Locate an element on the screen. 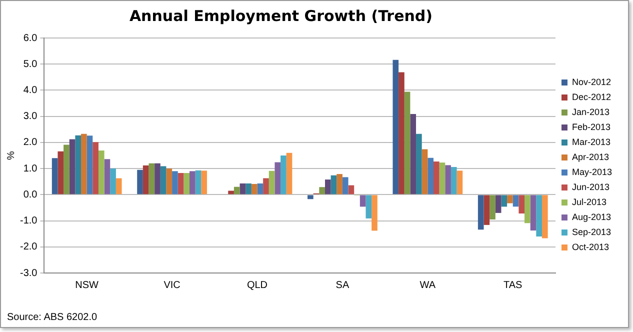 This screenshot has height=332, width=633. y-tick-label: 0.0 is located at coordinates (30, 194).